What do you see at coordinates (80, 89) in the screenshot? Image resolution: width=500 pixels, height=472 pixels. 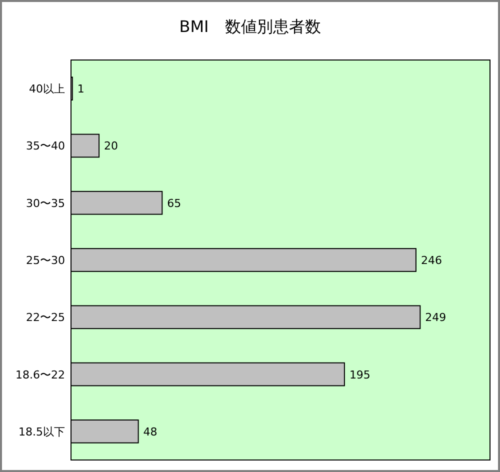 I see `data-label: 1` at bounding box center [80, 89].